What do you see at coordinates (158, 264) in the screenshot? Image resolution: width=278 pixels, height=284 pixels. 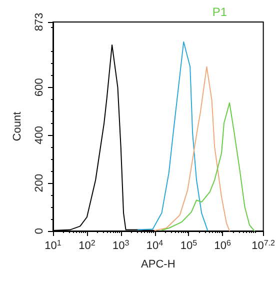 I see `x-axis-title: APC-H` at bounding box center [158, 264].